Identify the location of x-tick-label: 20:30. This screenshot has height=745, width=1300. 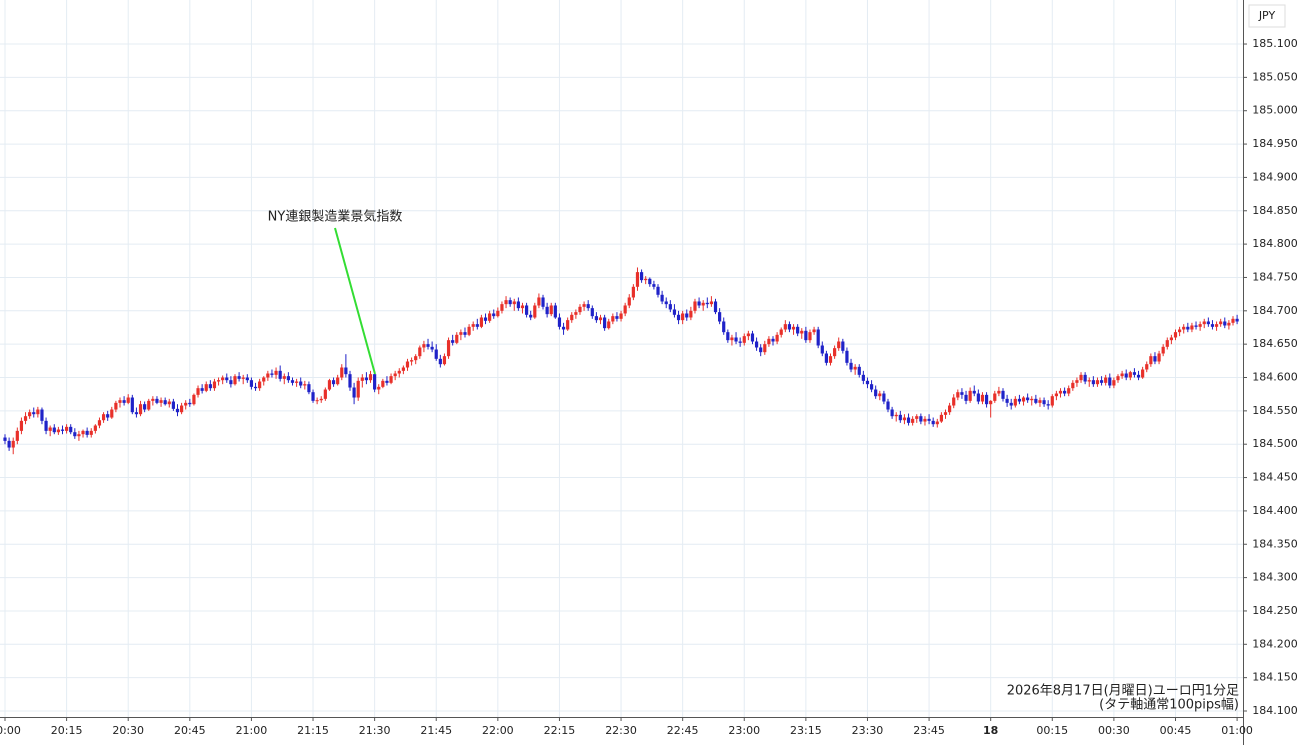
(128, 730).